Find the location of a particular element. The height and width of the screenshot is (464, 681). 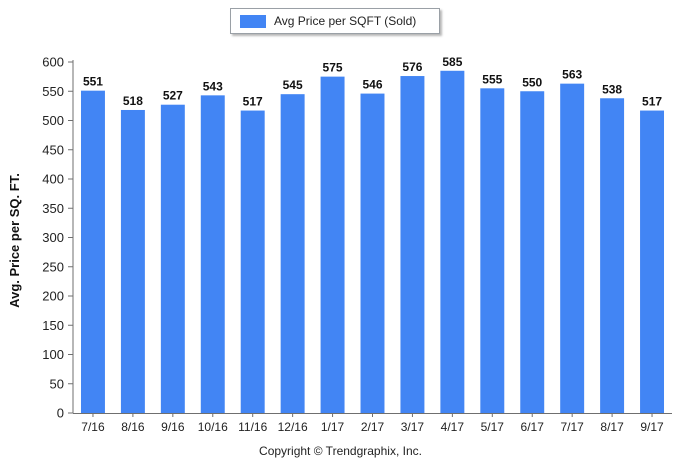

y-tick-label: 200 is located at coordinates (53, 296).